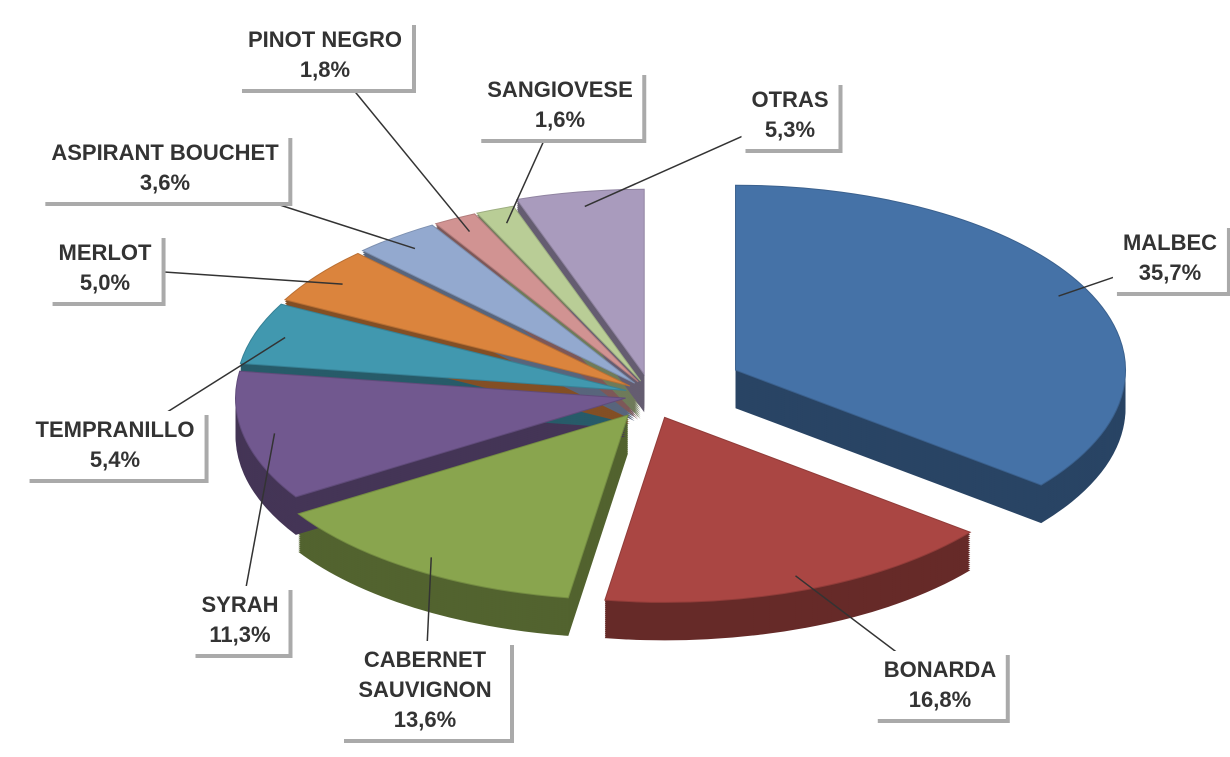  Describe the element at coordinates (1170, 272) in the screenshot. I see `value-label: 35,7%` at that location.